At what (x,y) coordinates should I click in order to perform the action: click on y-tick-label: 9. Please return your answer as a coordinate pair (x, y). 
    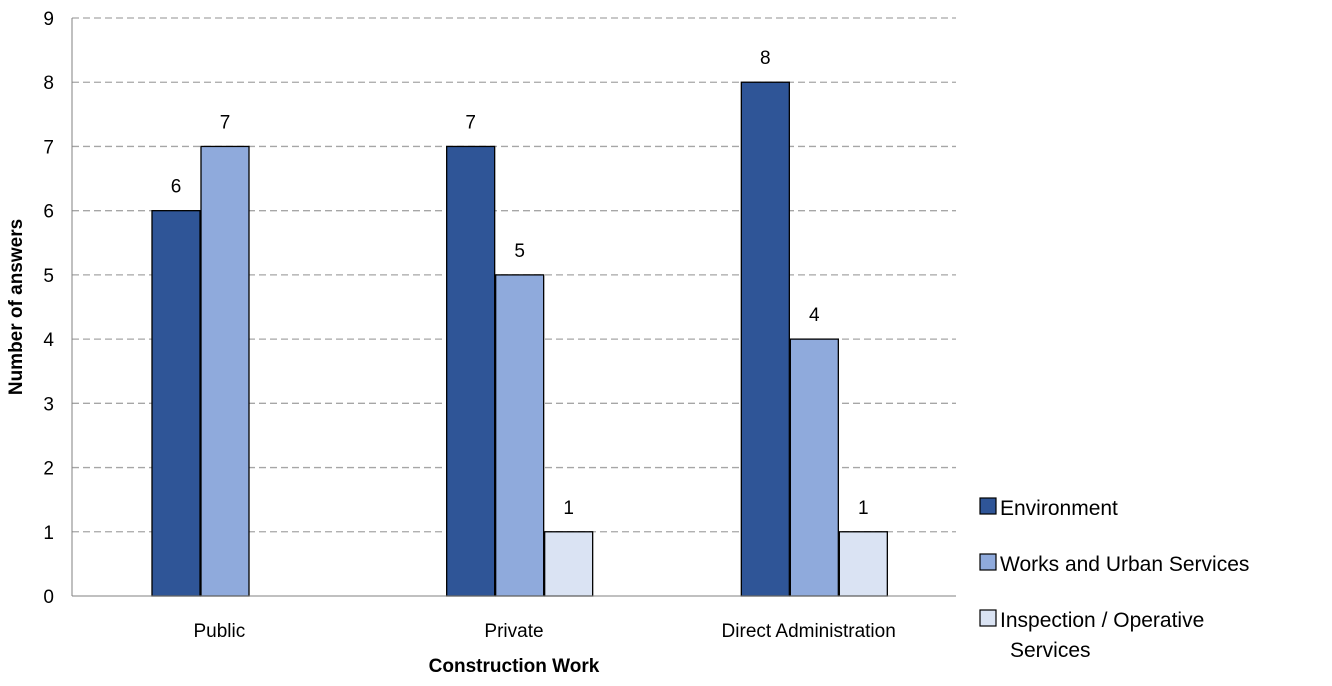
    Looking at the image, I should click on (48, 19).